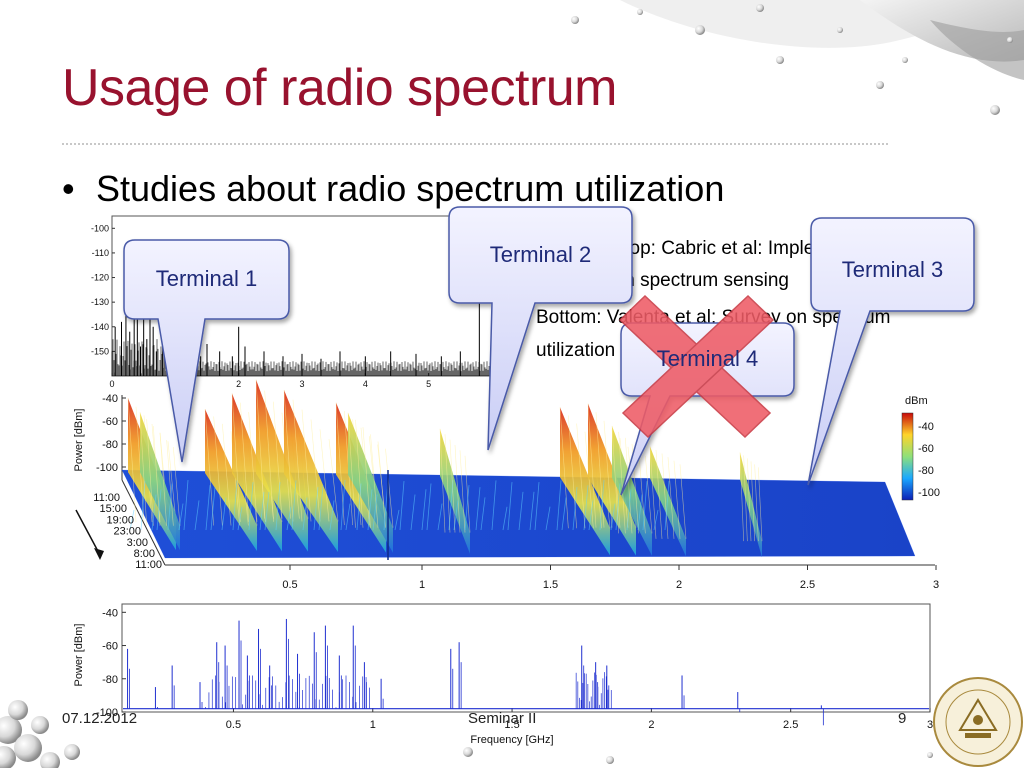 The image size is (1024, 768). What do you see at coordinates (206, 278) in the screenshot?
I see `terminal-1-label: Terminal 1` at bounding box center [206, 278].